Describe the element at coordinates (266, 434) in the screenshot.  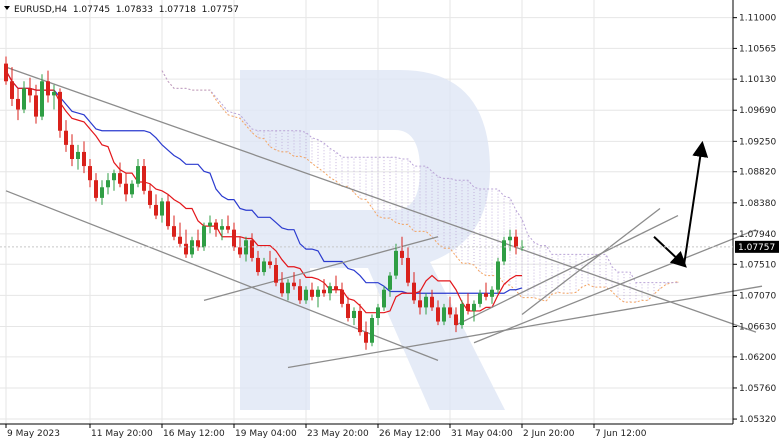
I see `x-tick-label: 19 May 04:00` at that location.